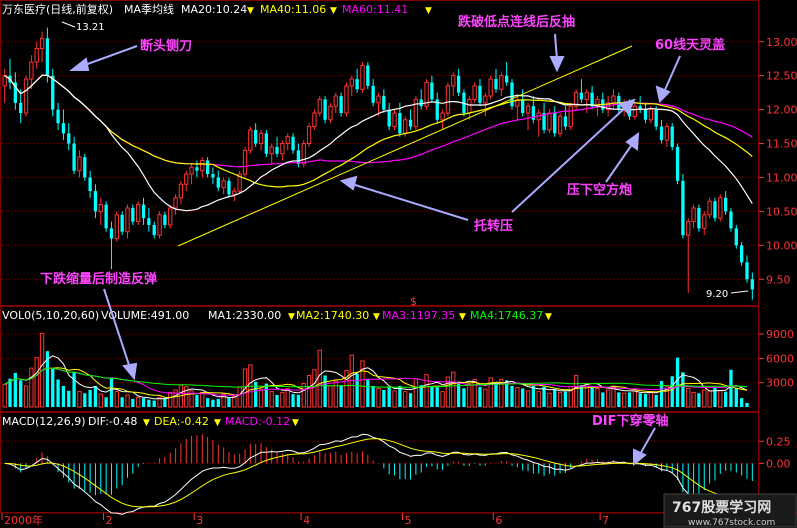 This screenshot has height=528, width=797. Describe the element at coordinates (778, 279) in the screenshot. I see `price-tick-label: 9.50` at that location.